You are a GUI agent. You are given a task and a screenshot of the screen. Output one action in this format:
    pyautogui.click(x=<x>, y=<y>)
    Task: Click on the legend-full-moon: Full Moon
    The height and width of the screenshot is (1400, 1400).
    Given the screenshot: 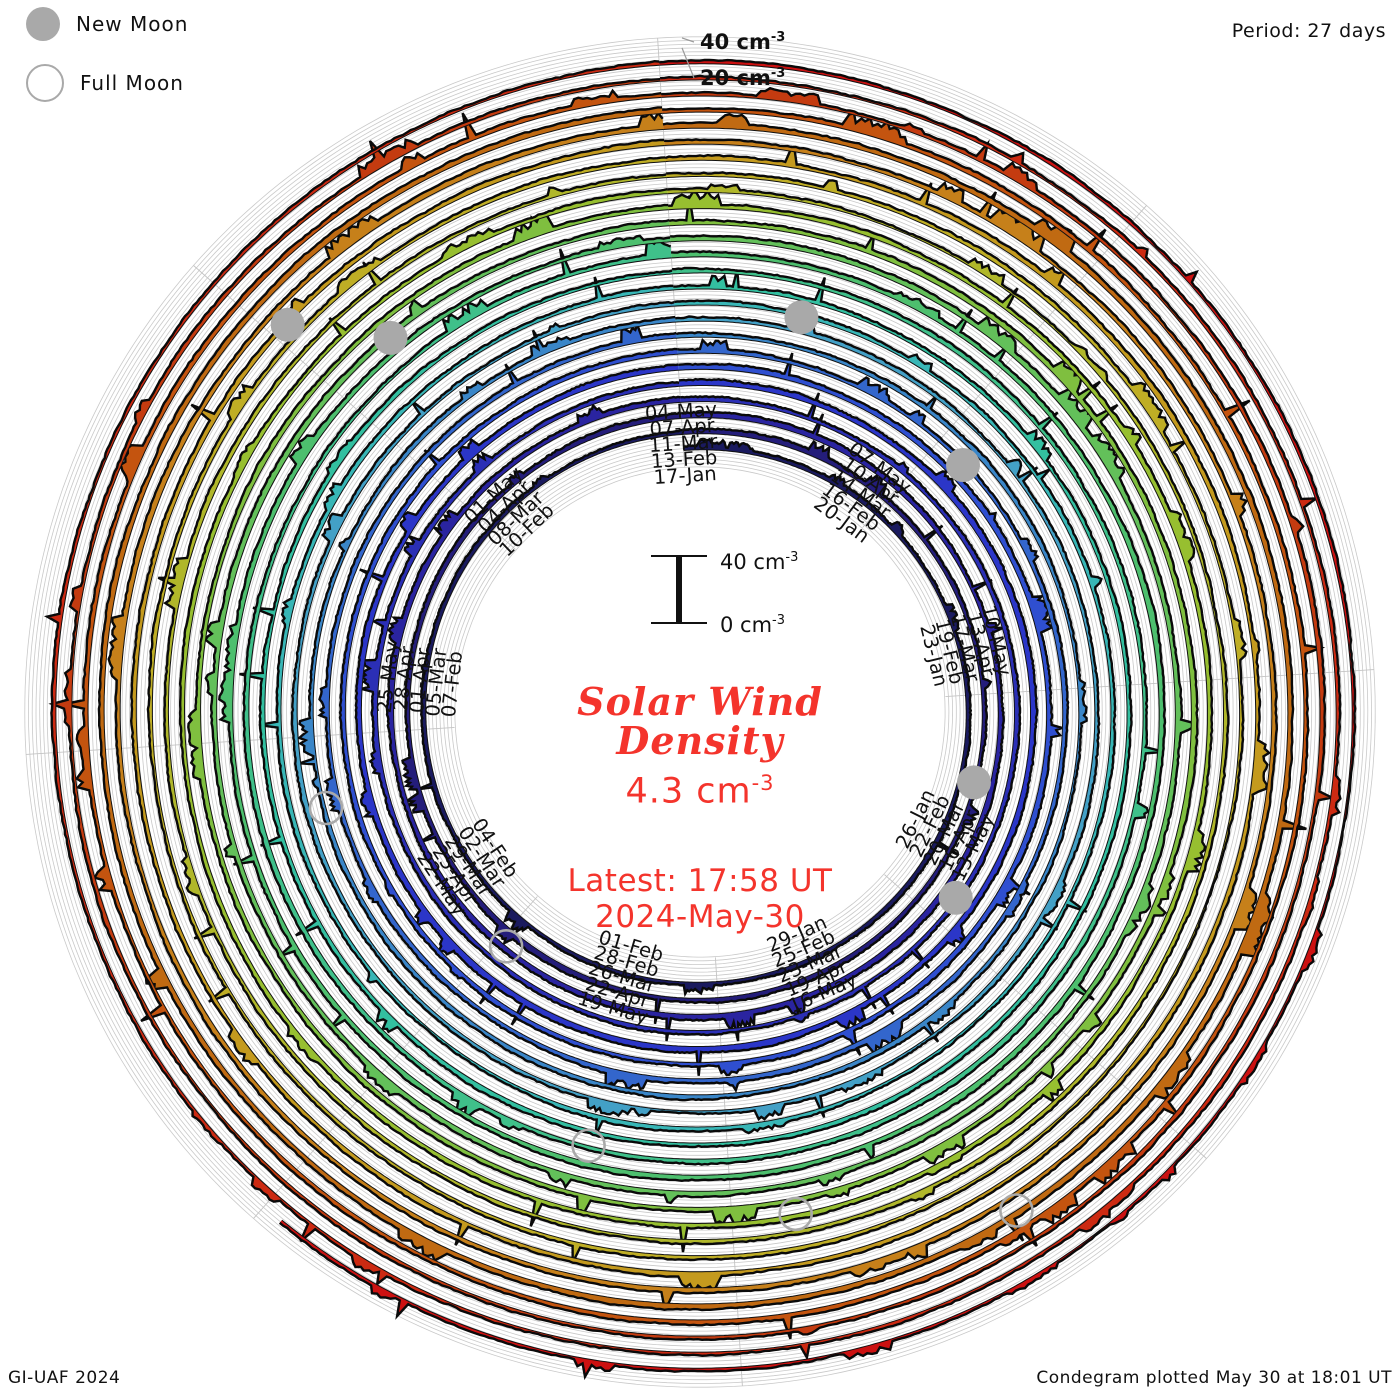 What is the action you would take?
    pyautogui.click(x=105, y=83)
    